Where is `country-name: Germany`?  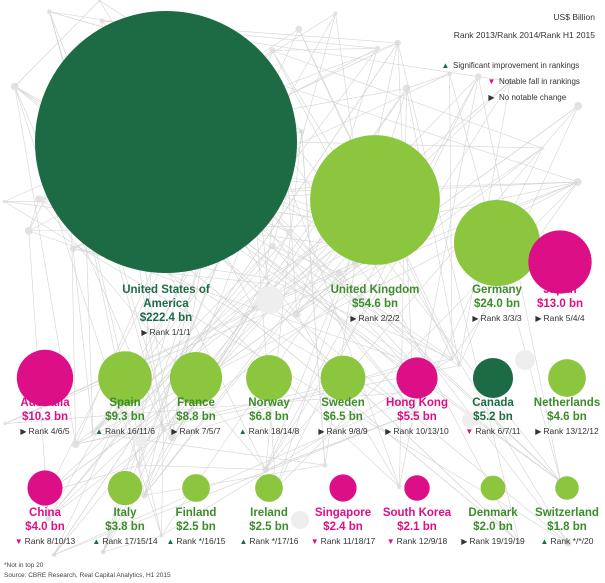
country-name: Germany is located at coordinates (497, 290).